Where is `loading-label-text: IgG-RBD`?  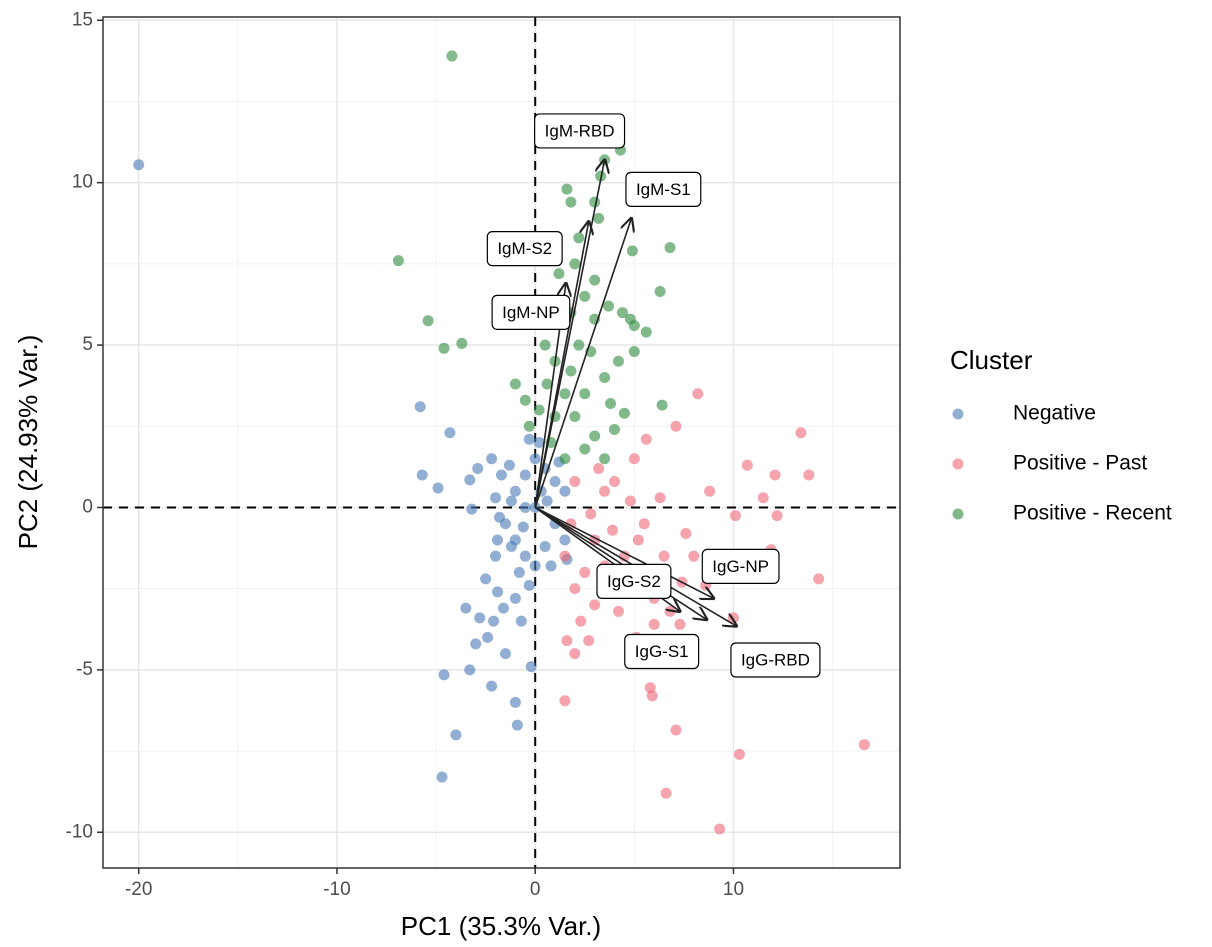
loading-label-text: IgG-RBD is located at coordinates (775, 660).